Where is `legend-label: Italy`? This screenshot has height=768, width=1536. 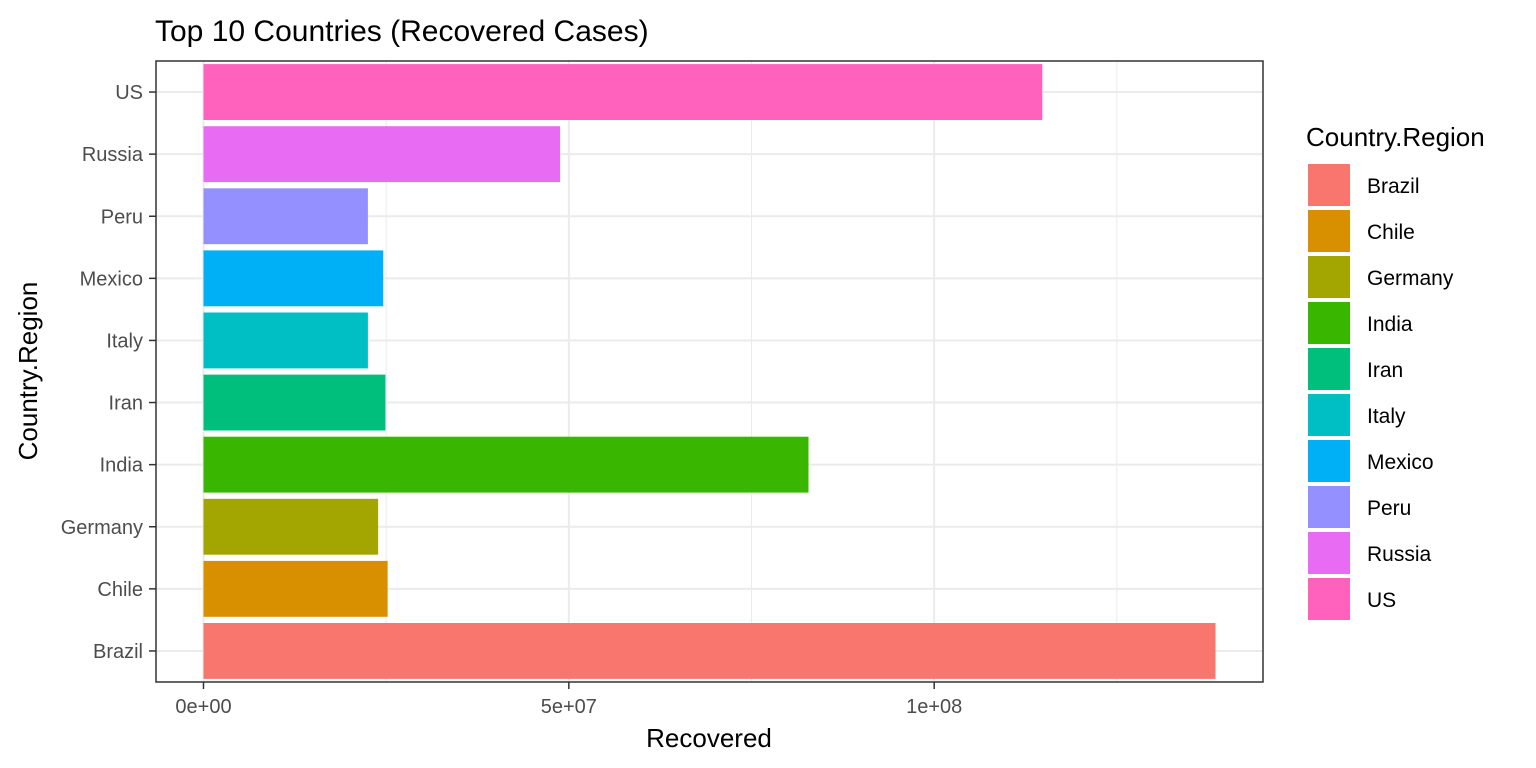 legend-label: Italy is located at coordinates (1386, 416).